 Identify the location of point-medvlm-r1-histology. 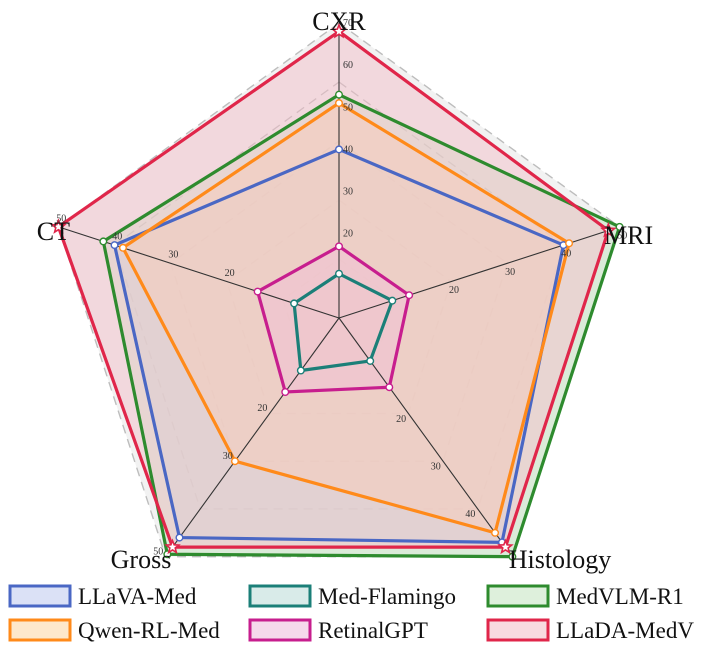
(512, 556).